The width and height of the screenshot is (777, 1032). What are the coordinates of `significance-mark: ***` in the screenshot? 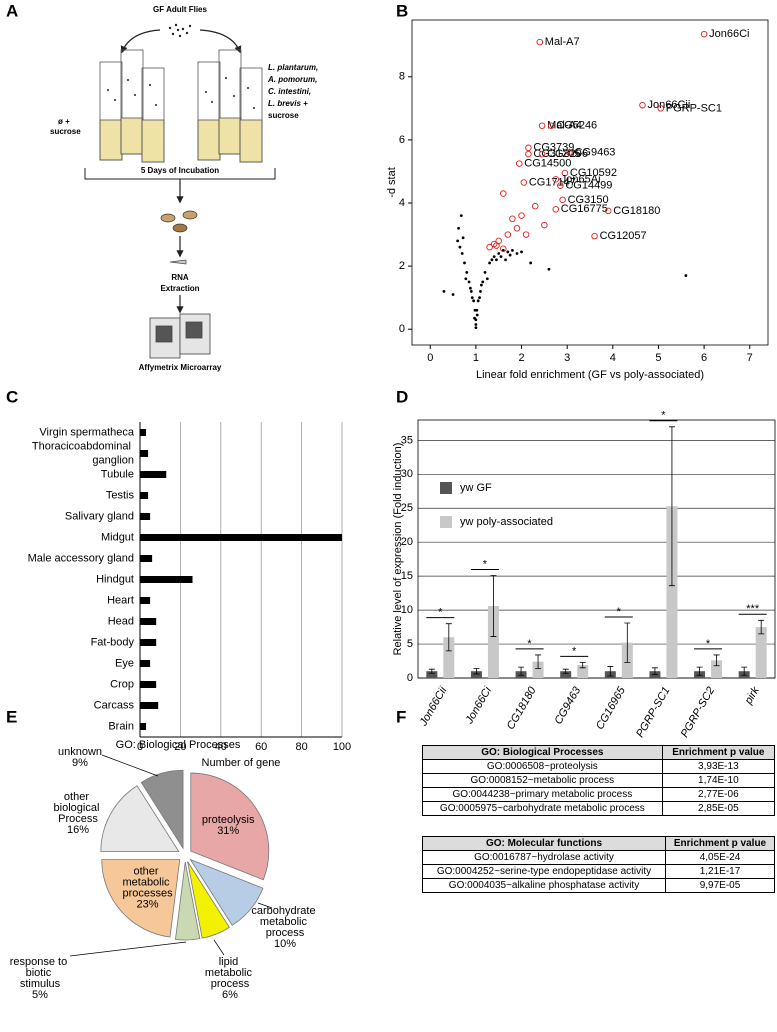 It's located at (753, 609).